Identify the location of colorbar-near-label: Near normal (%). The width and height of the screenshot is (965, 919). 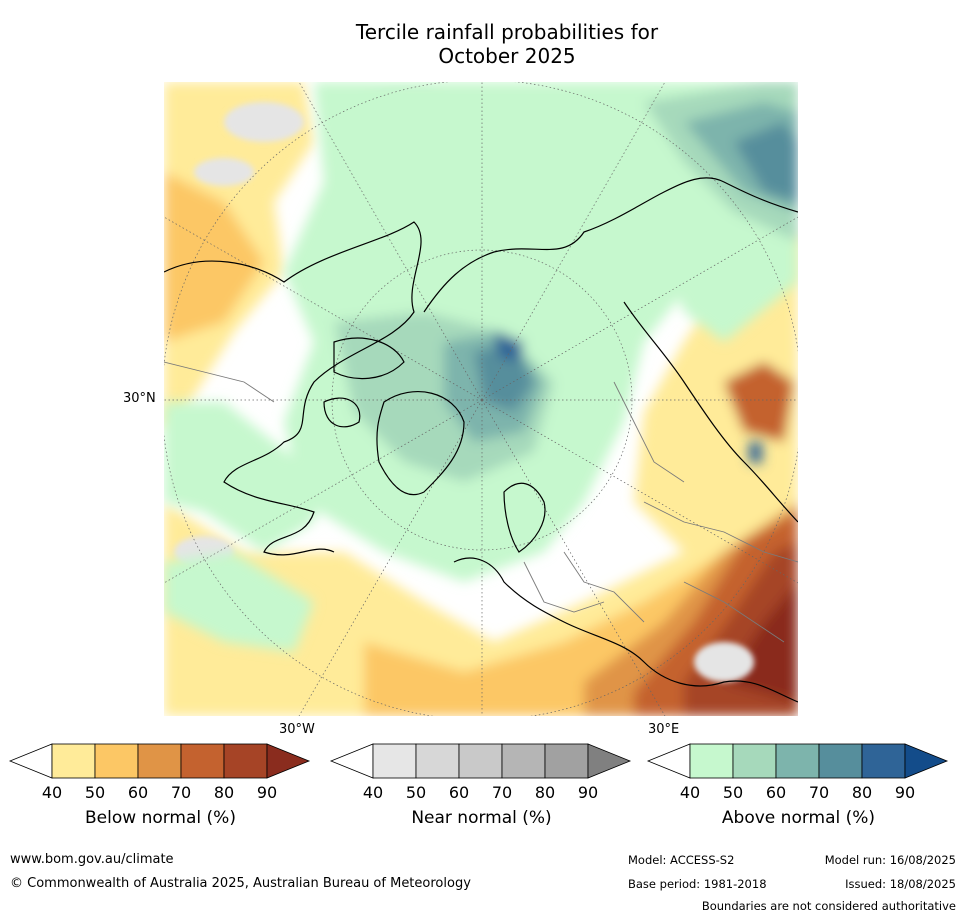
(481, 818).